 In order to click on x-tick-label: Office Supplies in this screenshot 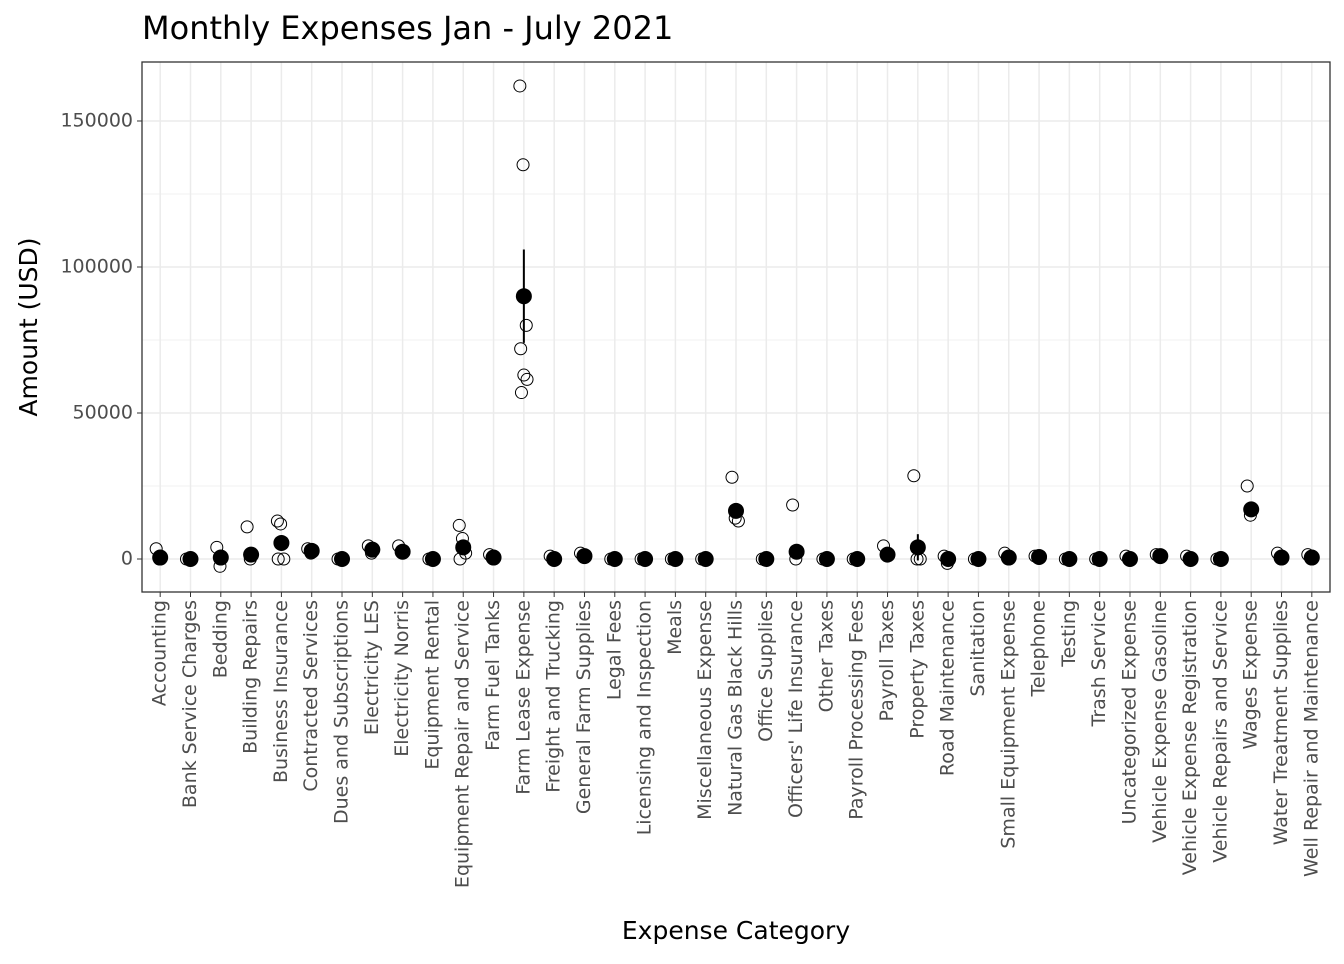, I will do `click(766, 671)`.